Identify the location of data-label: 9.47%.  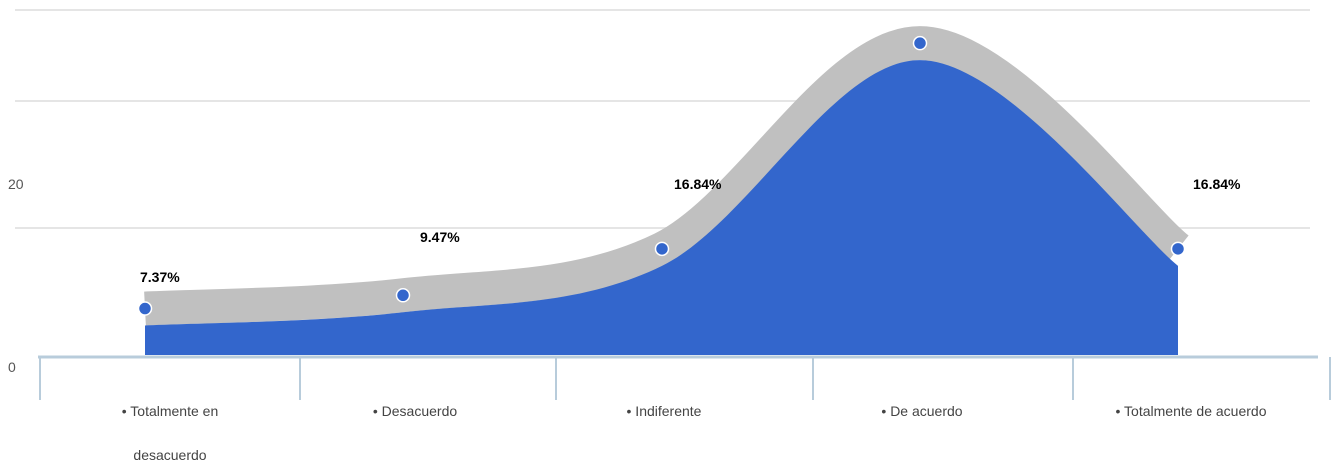
(440, 237).